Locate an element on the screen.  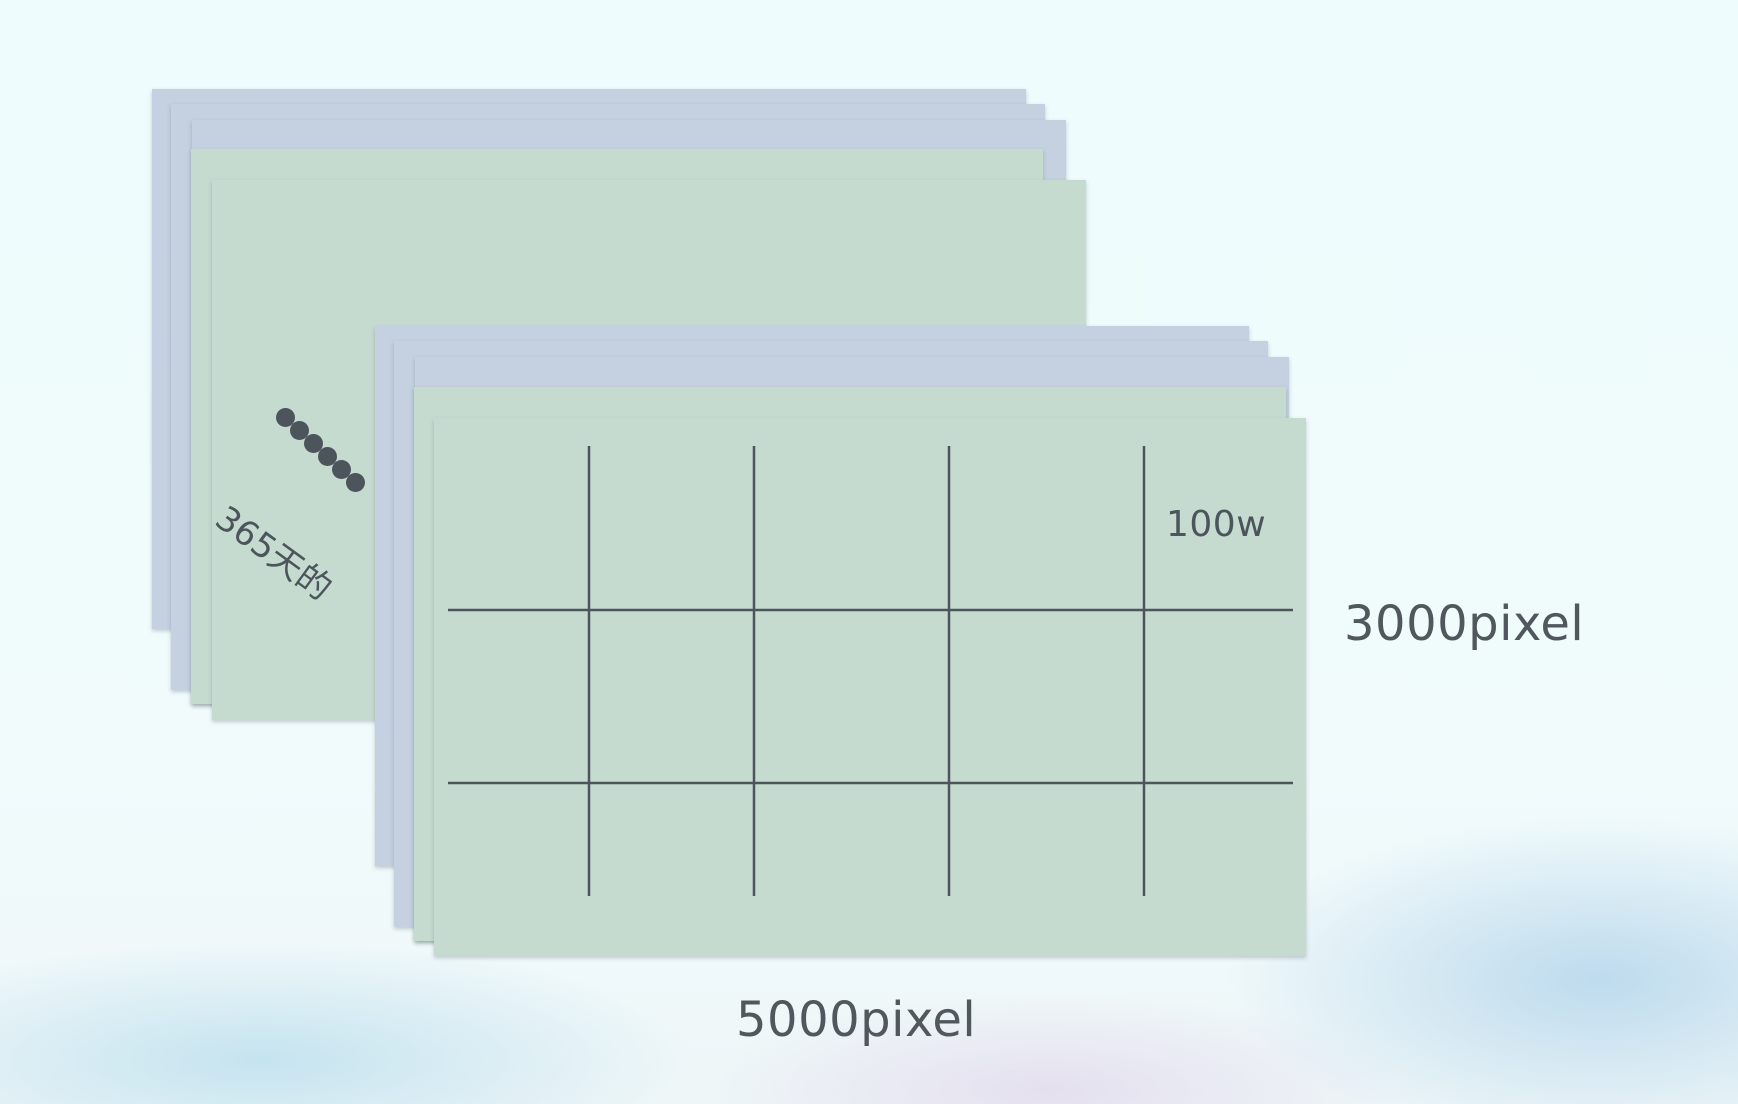
cell-label: 100w is located at coordinates (1216, 524).